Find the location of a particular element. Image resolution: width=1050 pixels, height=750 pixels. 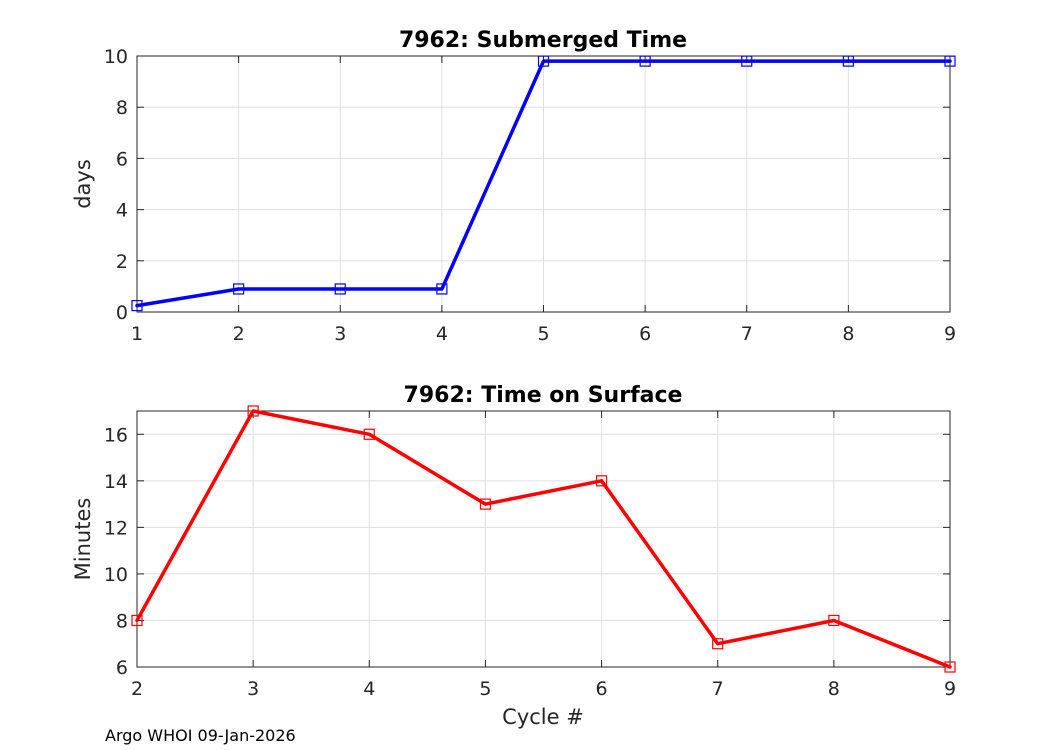

chart-title: 7962: Submerged Time is located at coordinates (543, 40).